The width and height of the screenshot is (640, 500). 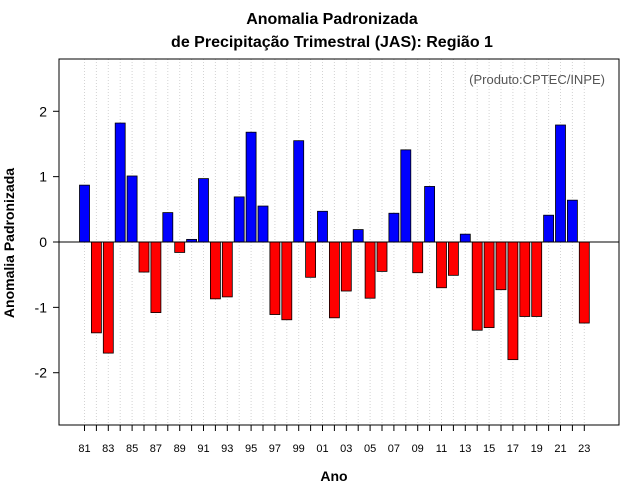 I want to click on x-tick-label: 93, so click(x=227, y=449).